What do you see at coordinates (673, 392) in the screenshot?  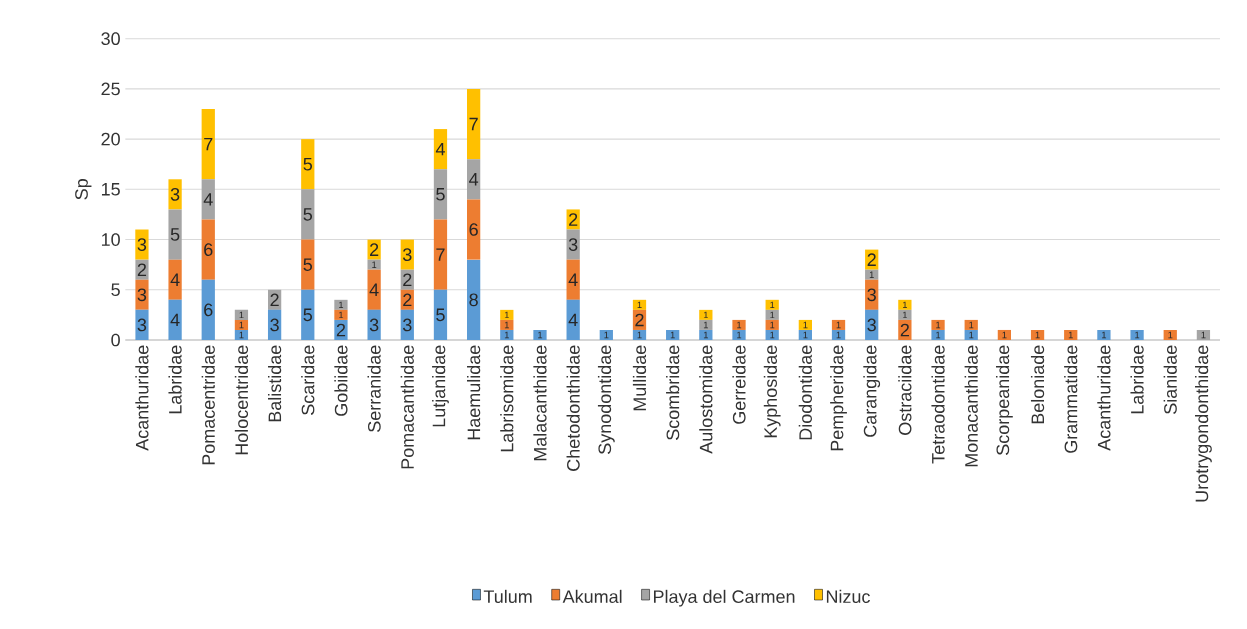 I see `x-tick-label: Scombridae` at bounding box center [673, 392].